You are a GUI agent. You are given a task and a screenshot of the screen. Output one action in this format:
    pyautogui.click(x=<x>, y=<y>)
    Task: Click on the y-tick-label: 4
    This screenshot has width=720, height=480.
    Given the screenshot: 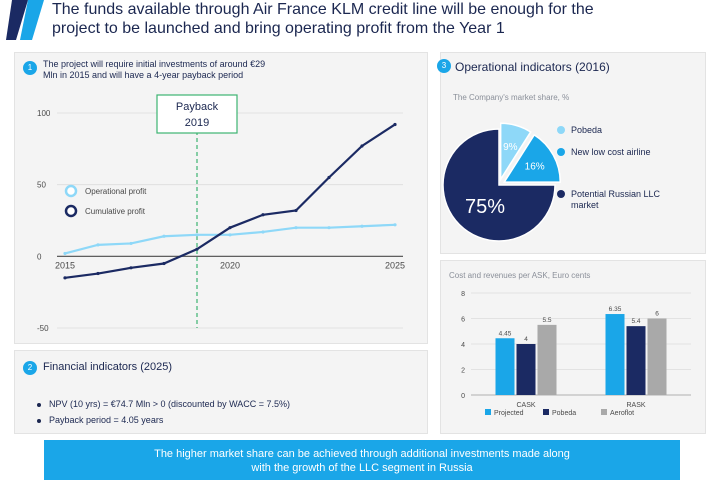 What is the action you would take?
    pyautogui.click(x=463, y=345)
    